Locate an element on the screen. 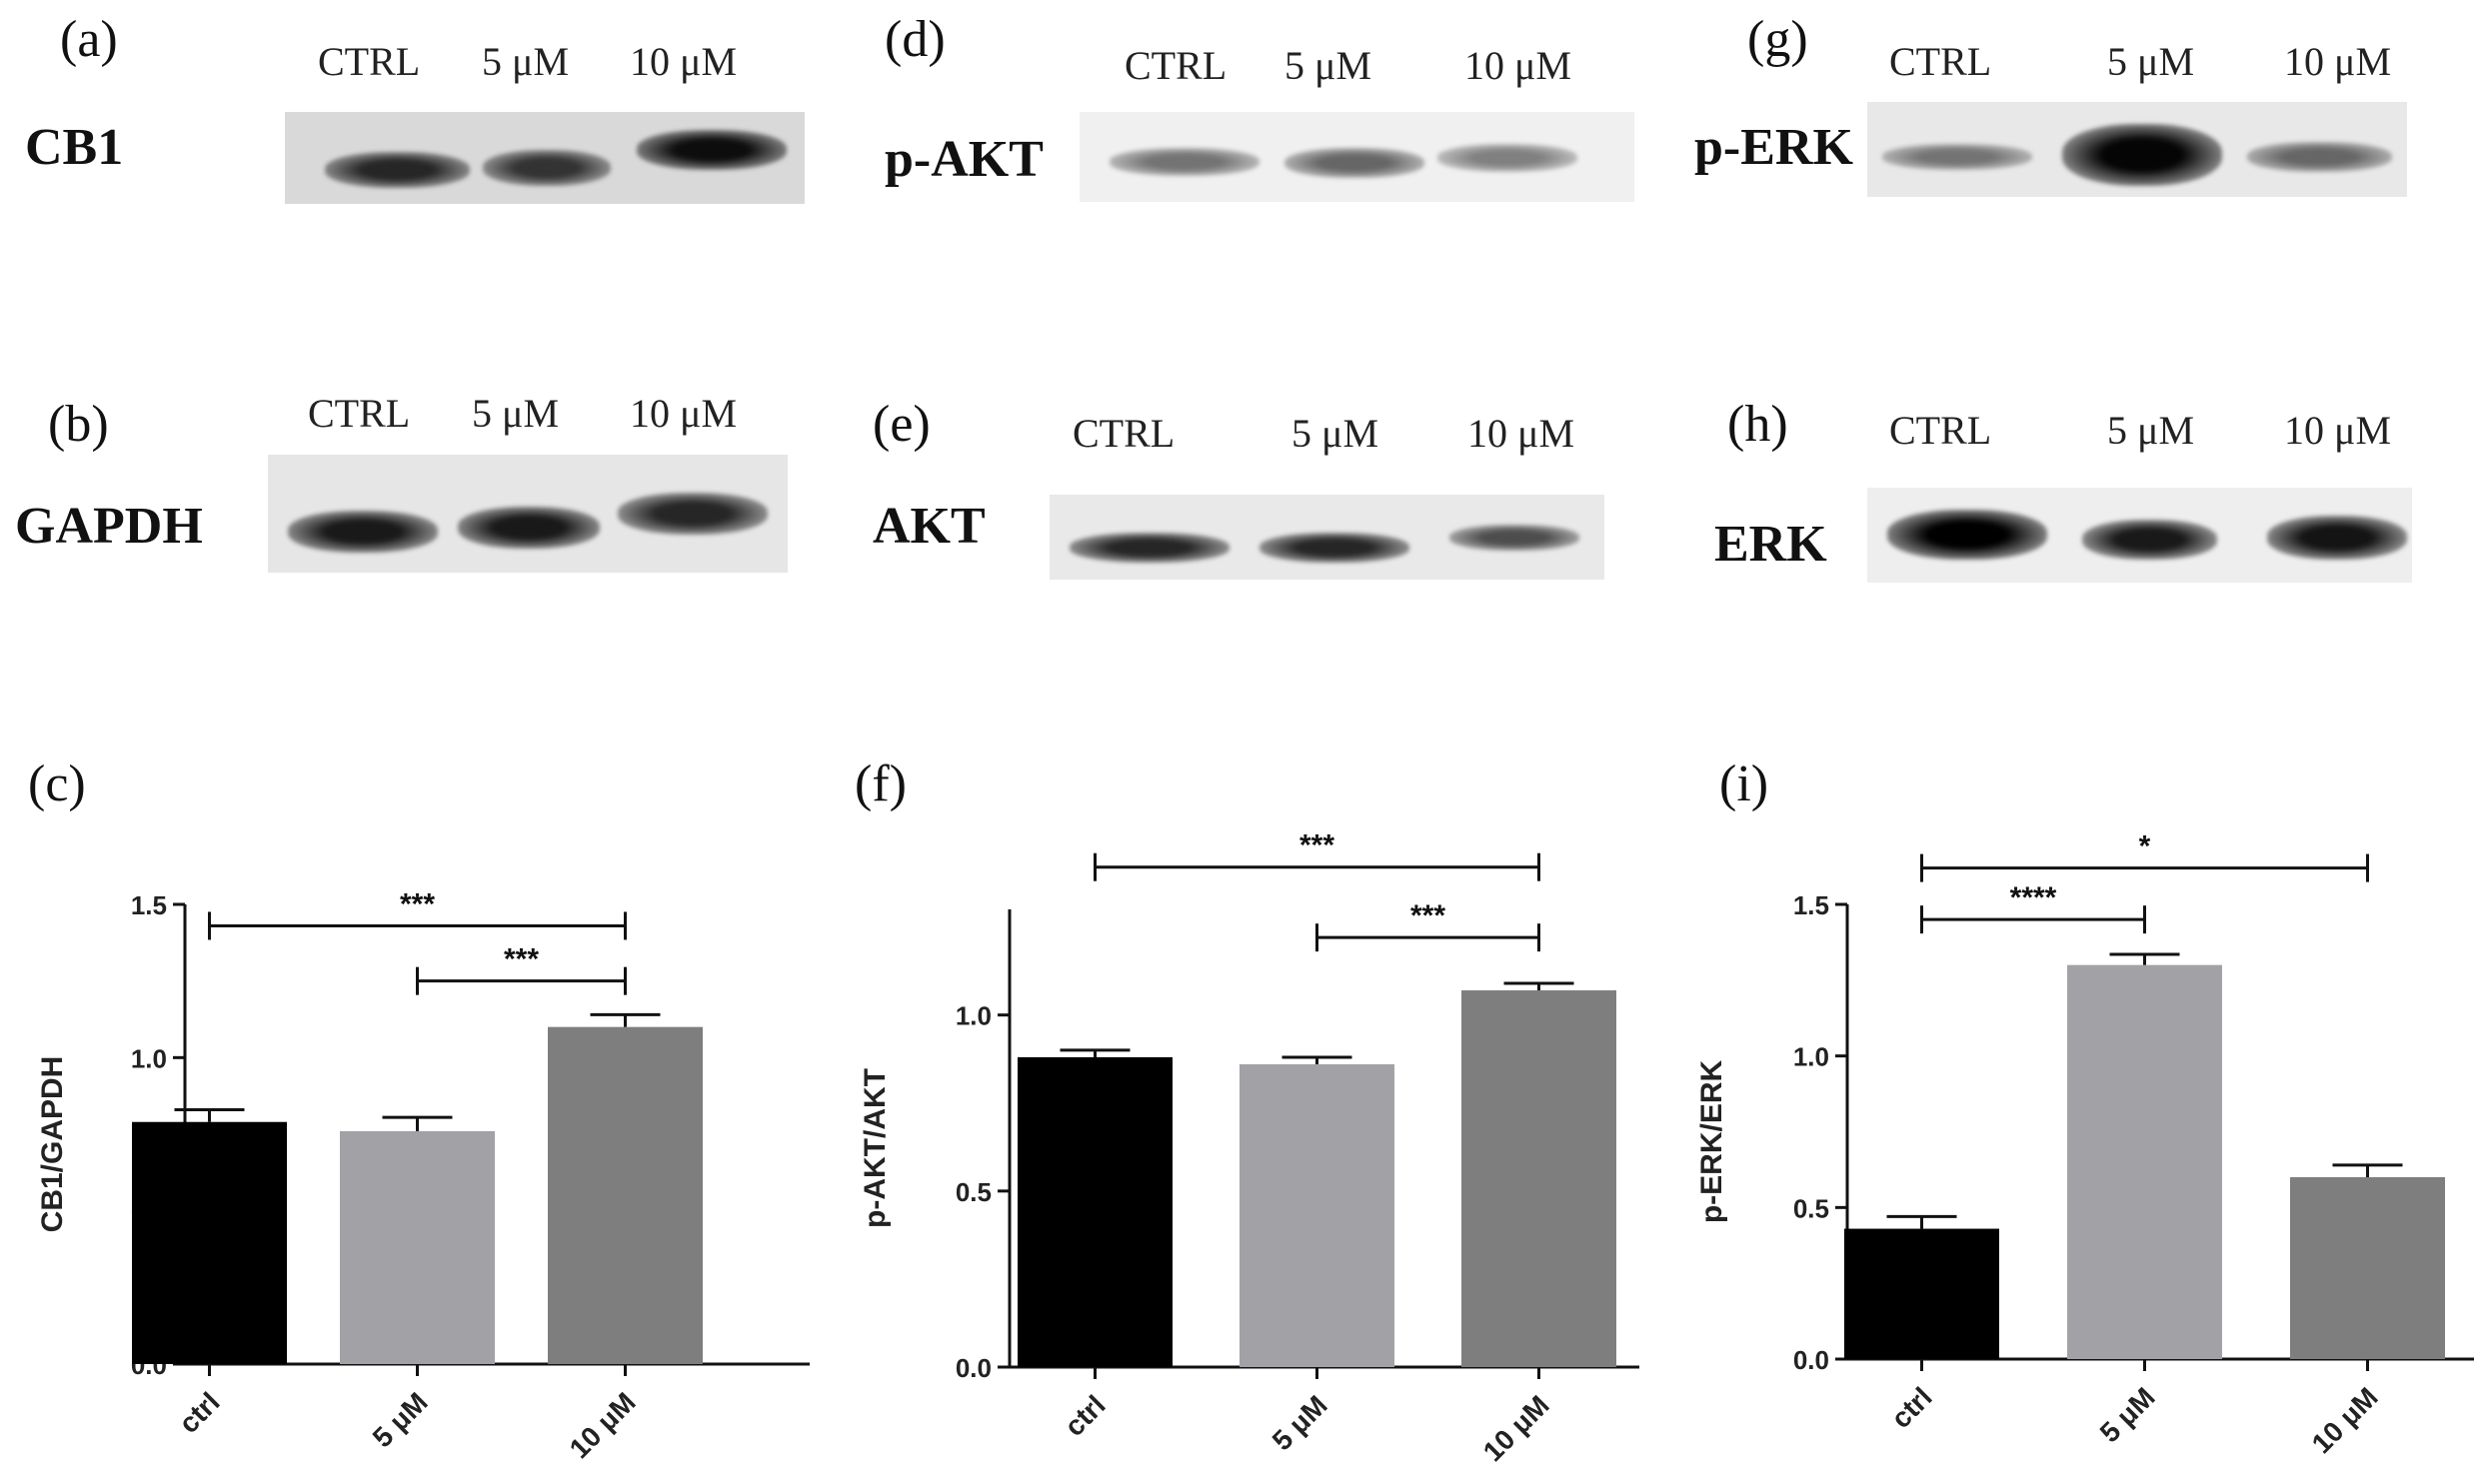 The width and height of the screenshot is (2490, 1484). lane-label-perk-ctrl: CTRL is located at coordinates (1941, 61).